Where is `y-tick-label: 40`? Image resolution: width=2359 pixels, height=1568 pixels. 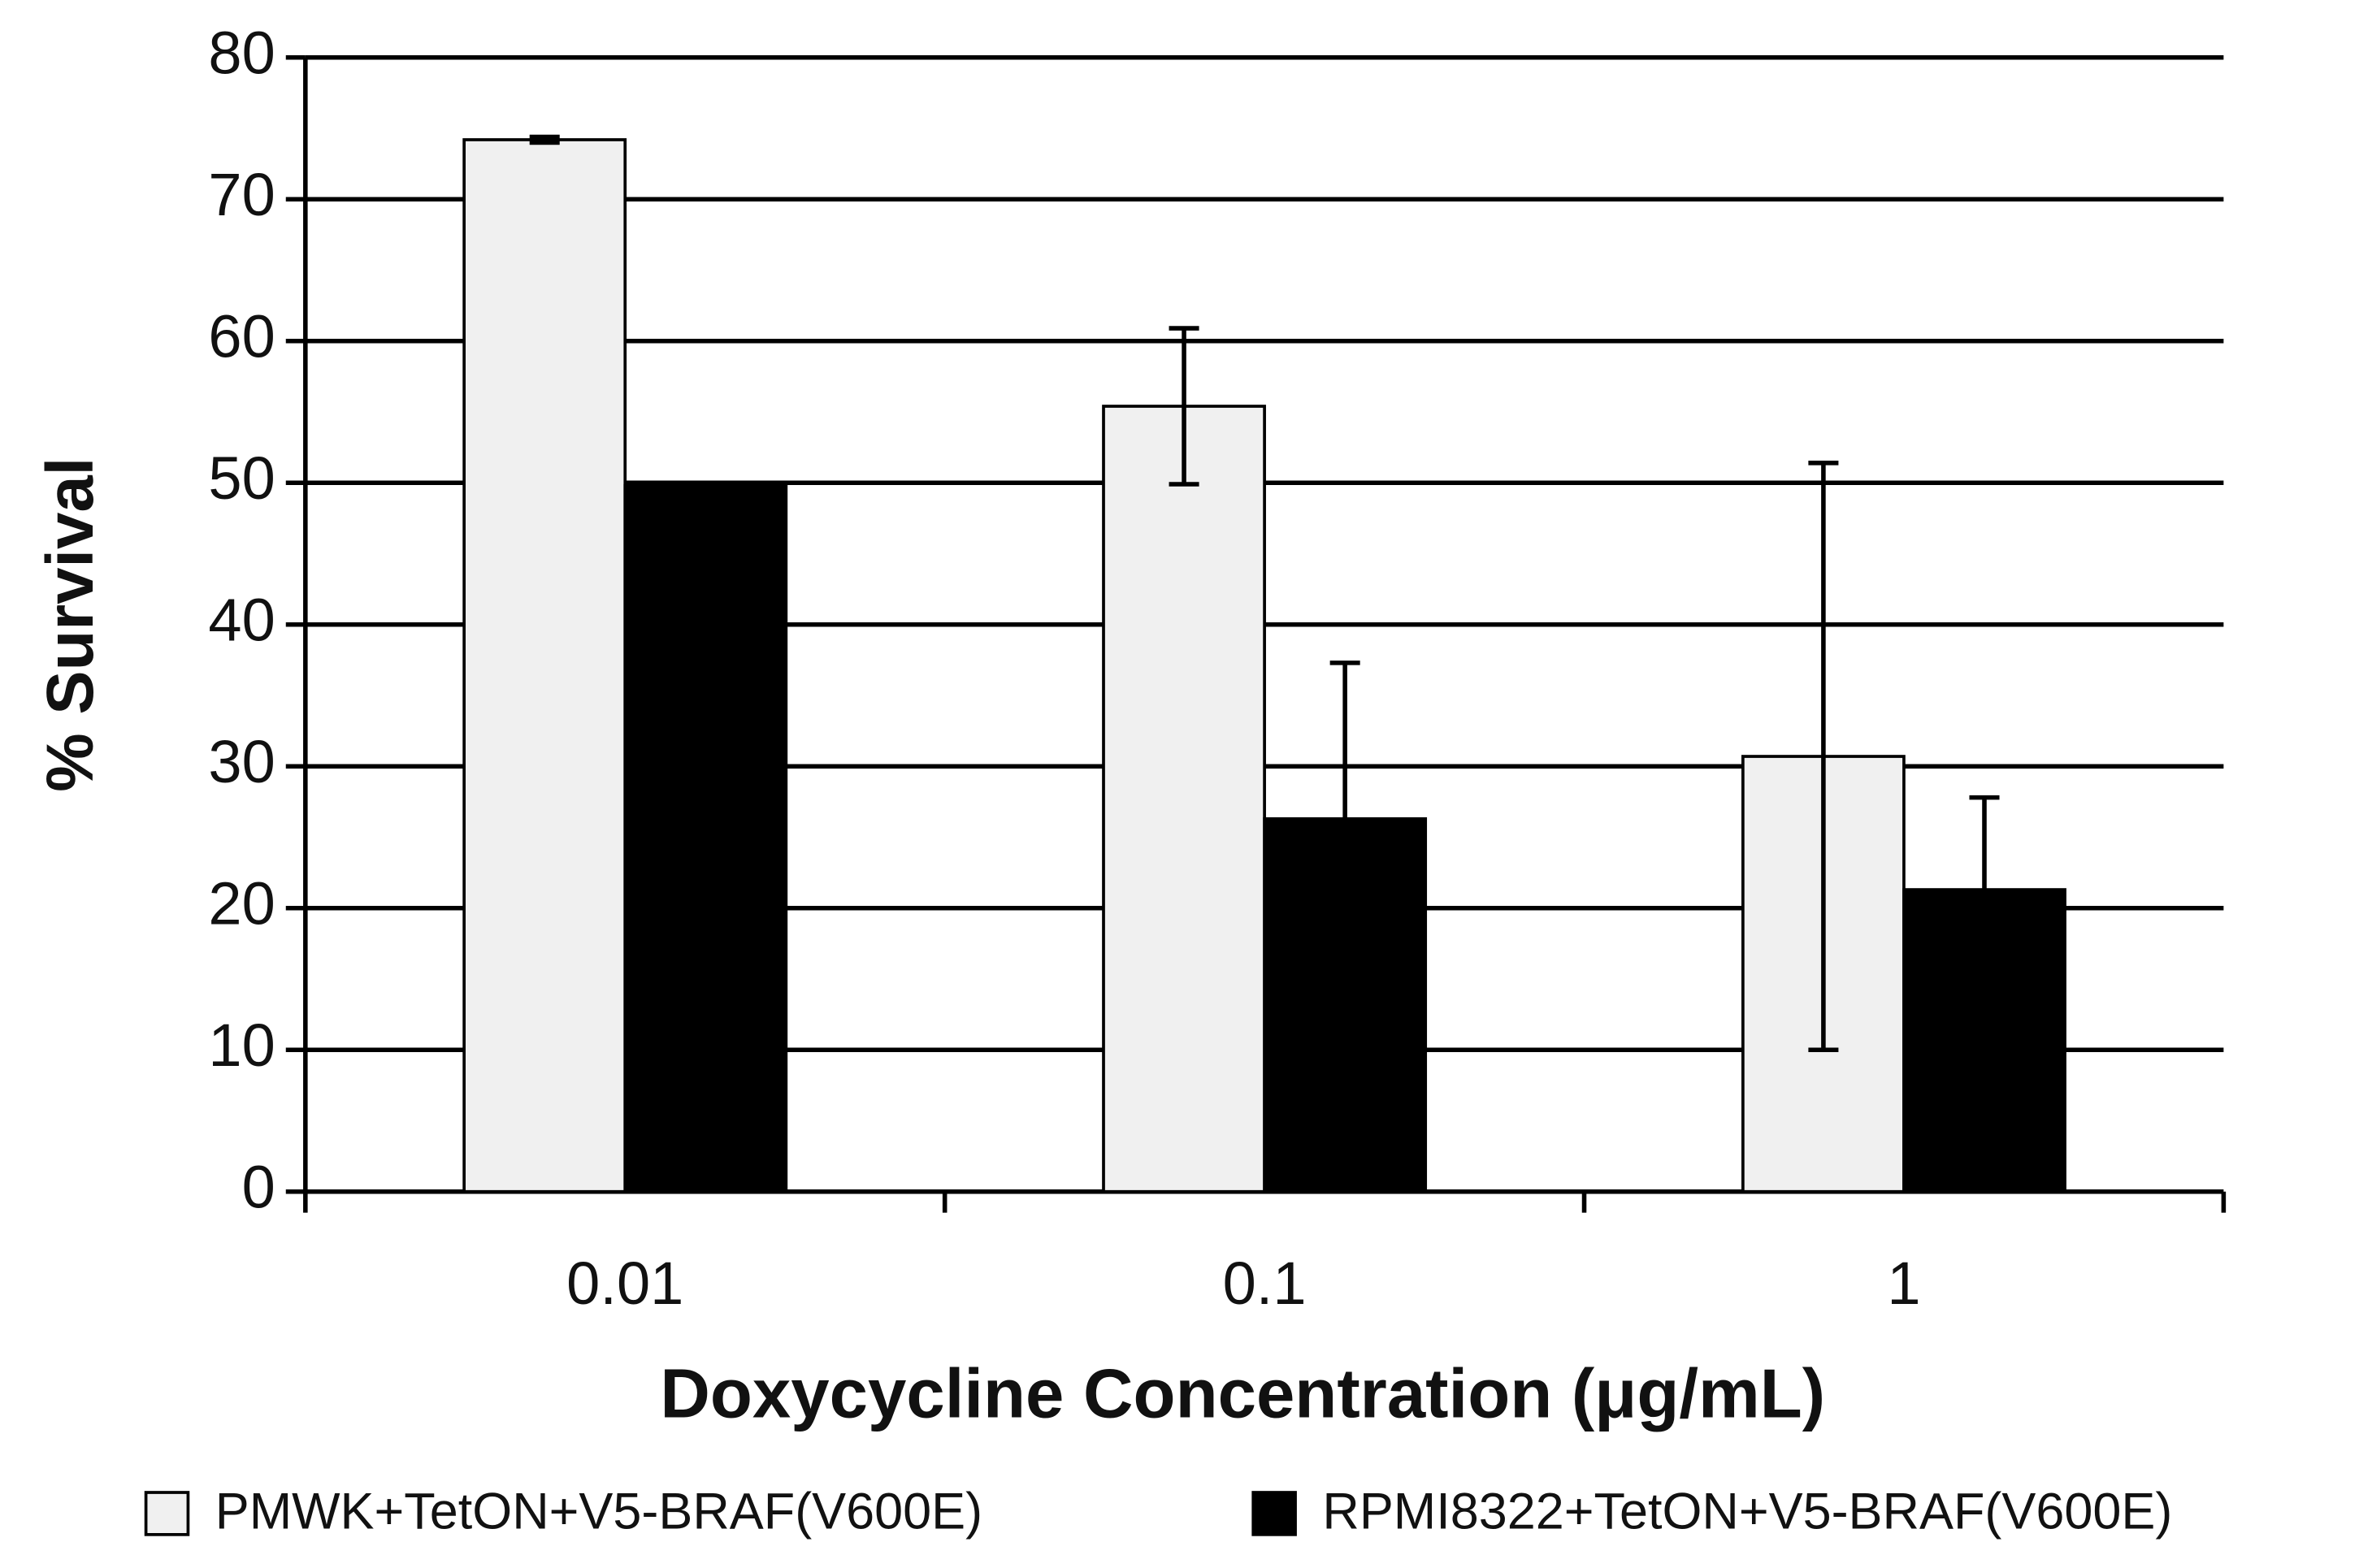
y-tick-label: 40 is located at coordinates (241, 619).